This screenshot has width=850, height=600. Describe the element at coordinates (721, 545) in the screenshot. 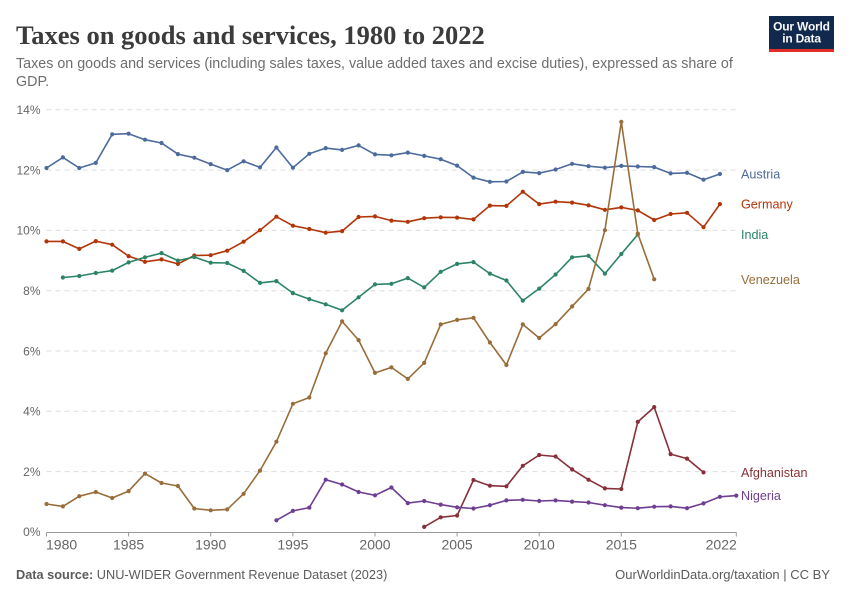

I see `svg-text: 2022` at that location.